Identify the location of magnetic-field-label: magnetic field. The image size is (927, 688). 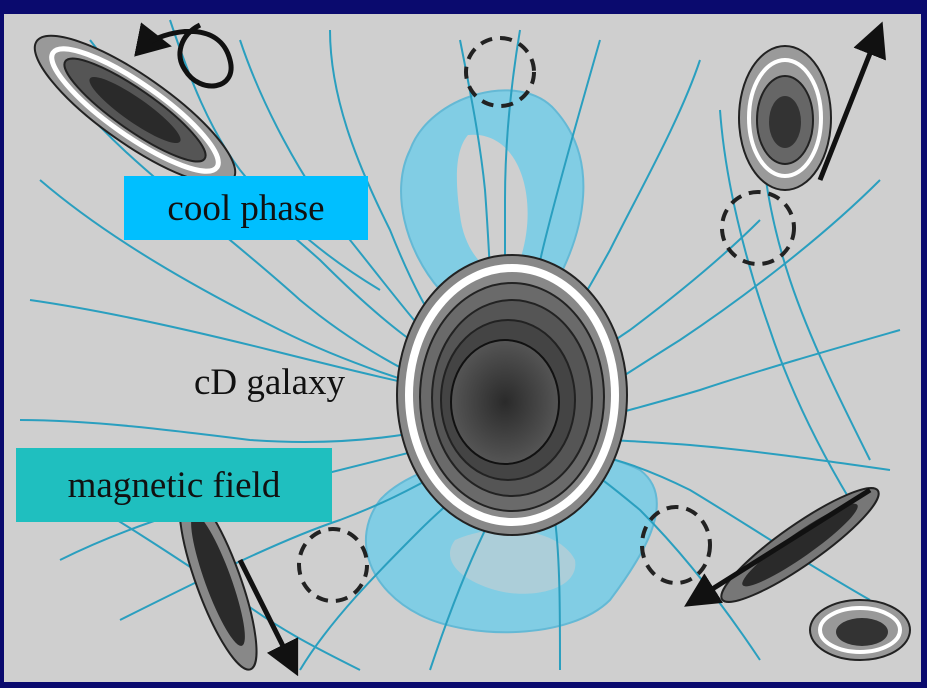
(174, 485).